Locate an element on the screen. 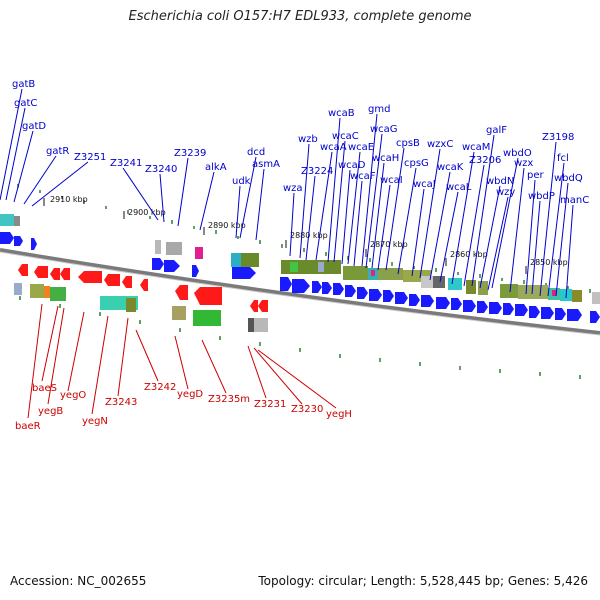 The width and height of the screenshot is (600, 600). gene-label-Z3251: Z3251 is located at coordinates (90, 157).